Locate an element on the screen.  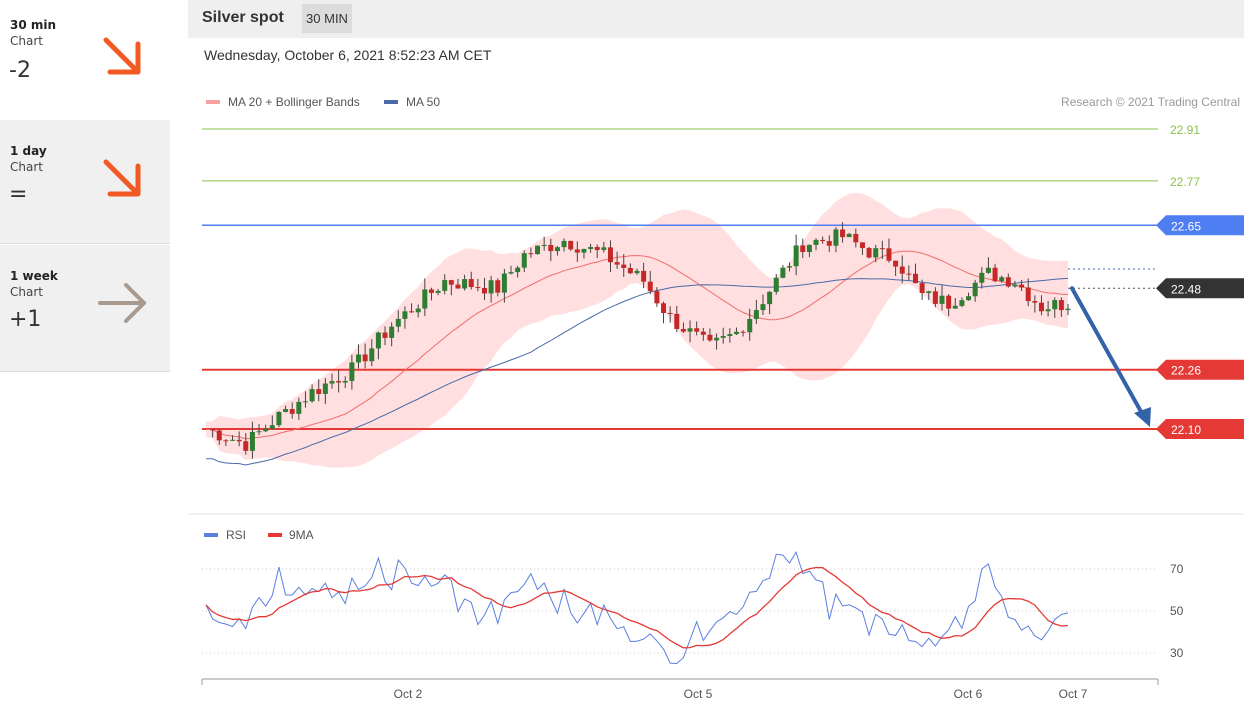
interval-badge: 30 MIN is located at coordinates (327, 18).